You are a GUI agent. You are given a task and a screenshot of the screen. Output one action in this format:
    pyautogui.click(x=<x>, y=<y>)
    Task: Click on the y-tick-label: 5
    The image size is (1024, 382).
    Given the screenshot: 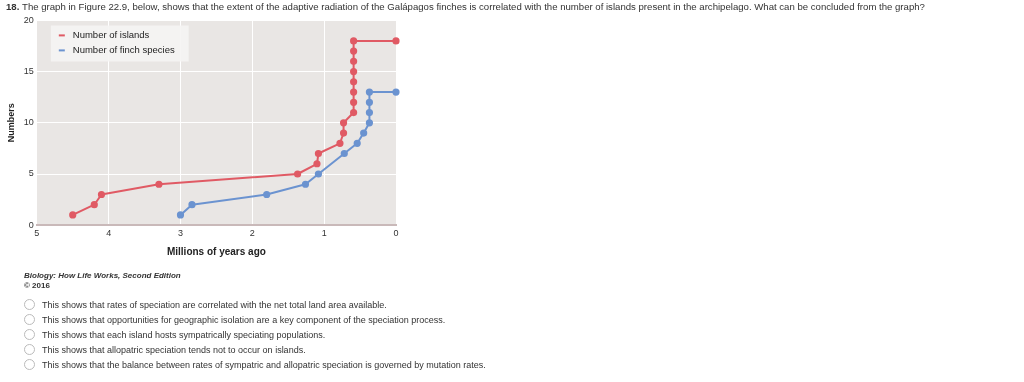 What is the action you would take?
    pyautogui.click(x=31, y=173)
    